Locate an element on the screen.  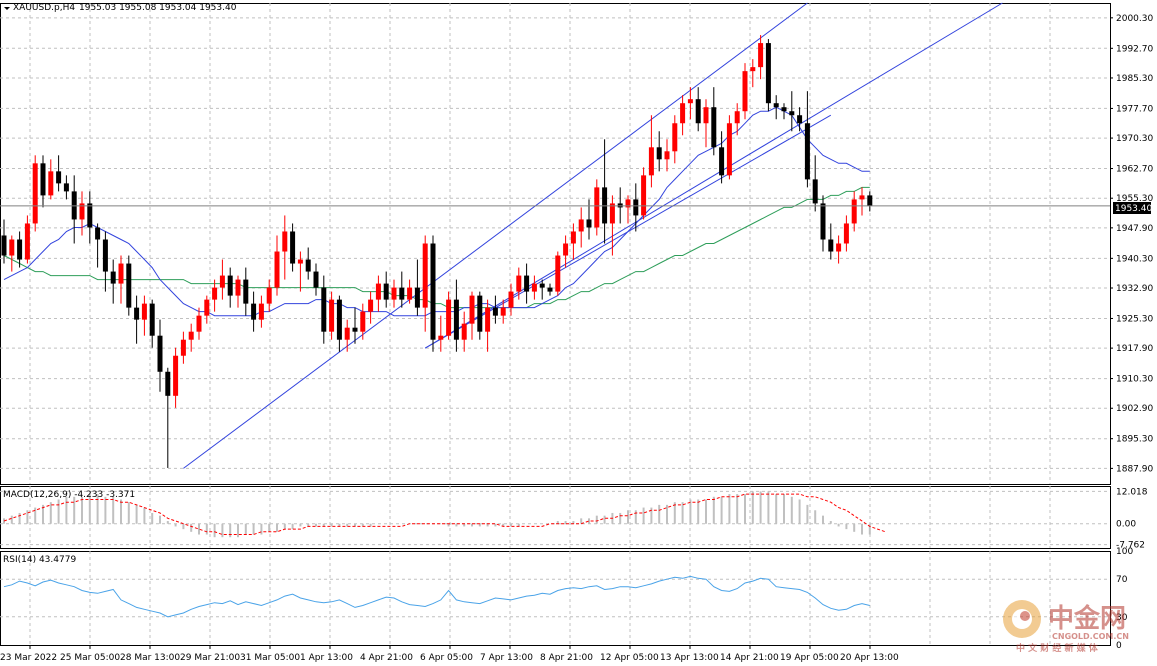
symbol-label: XAUUSD.p,H4 is located at coordinates (44, 8).